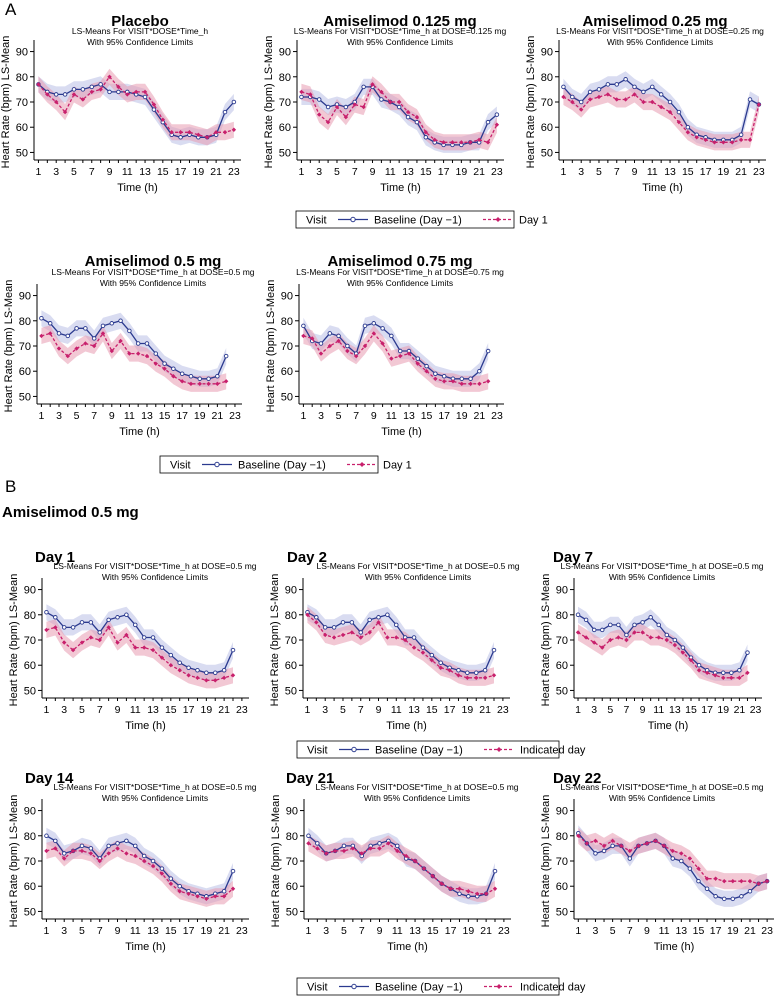 This screenshot has width=784, height=998. I want to click on y-tick-label: 60, so click(547, 128).